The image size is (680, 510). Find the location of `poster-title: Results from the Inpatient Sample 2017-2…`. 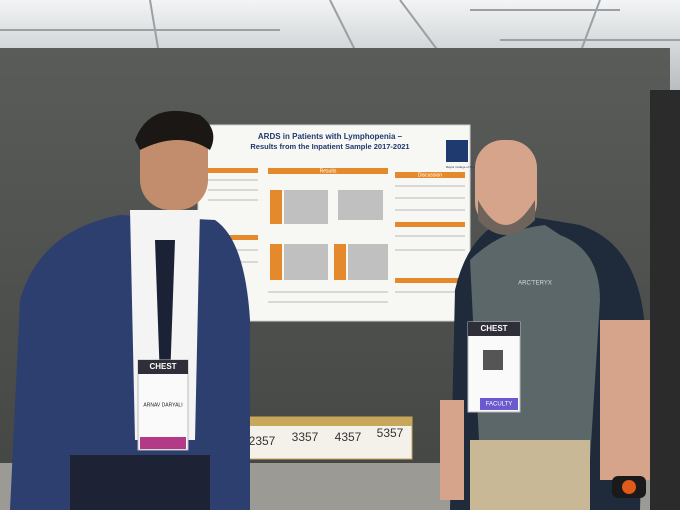

poster-title: Results from the Inpatient Sample 2017-2… is located at coordinates (329, 146).